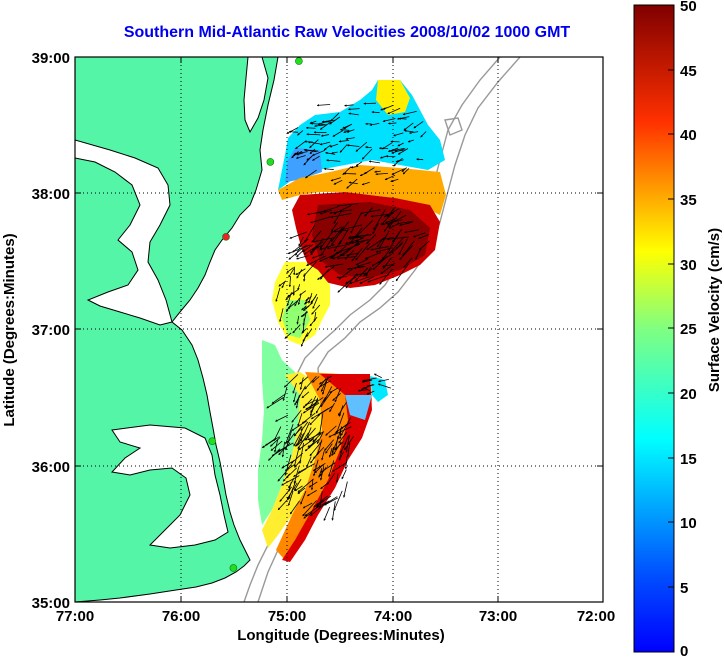 The height and width of the screenshot is (659, 724). What do you see at coordinates (688, 135) in the screenshot?
I see `colorbar-tick-label: 40` at bounding box center [688, 135].